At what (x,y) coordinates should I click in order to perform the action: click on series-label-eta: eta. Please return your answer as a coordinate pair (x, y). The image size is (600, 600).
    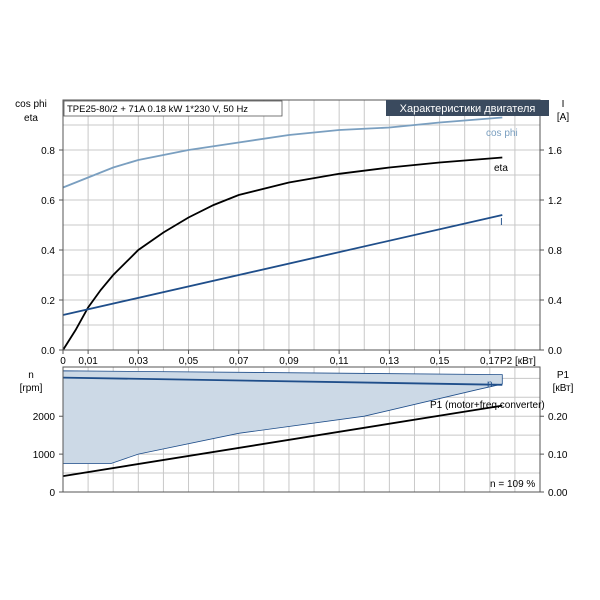
    Looking at the image, I should click on (501, 168).